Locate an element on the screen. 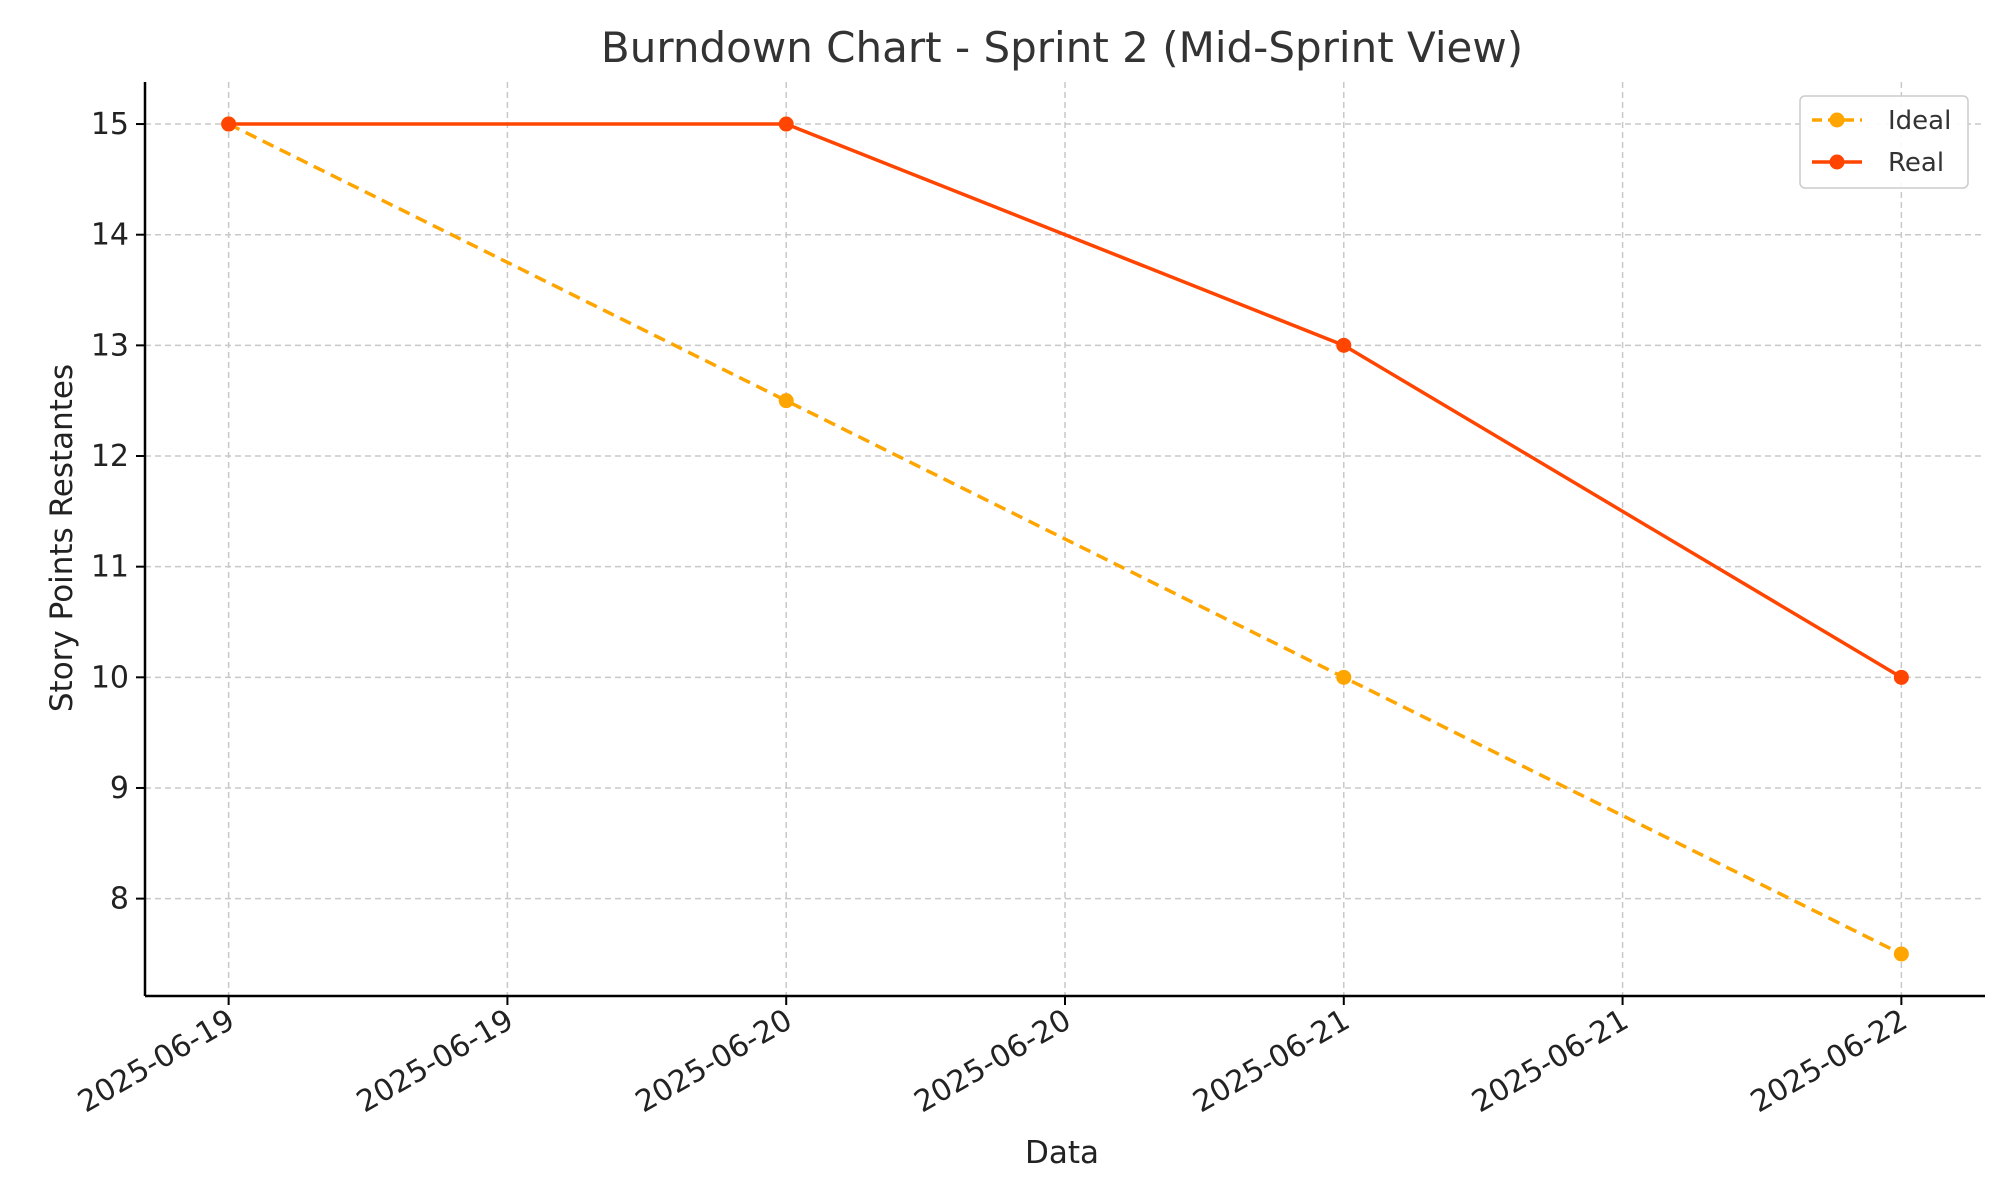 This screenshot has width=2000, height=1200. y-tick-label: 8 is located at coordinates (119, 899).